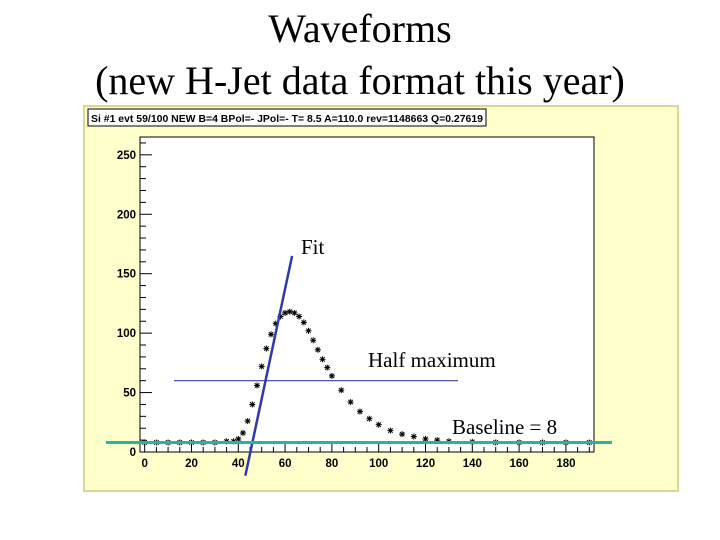 This screenshot has width=720, height=540. Describe the element at coordinates (505, 427) in the screenshot. I see `baseline-label: Baseline = 8` at that location.